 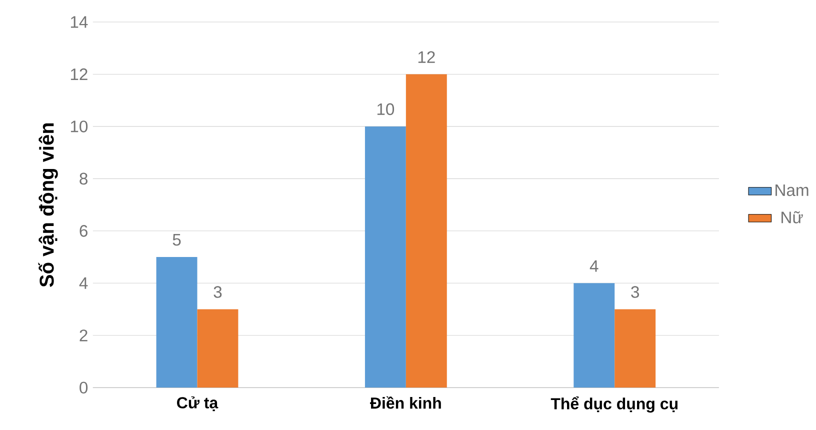 I want to click on x-tick-label: Điền kinh, so click(x=405, y=402).